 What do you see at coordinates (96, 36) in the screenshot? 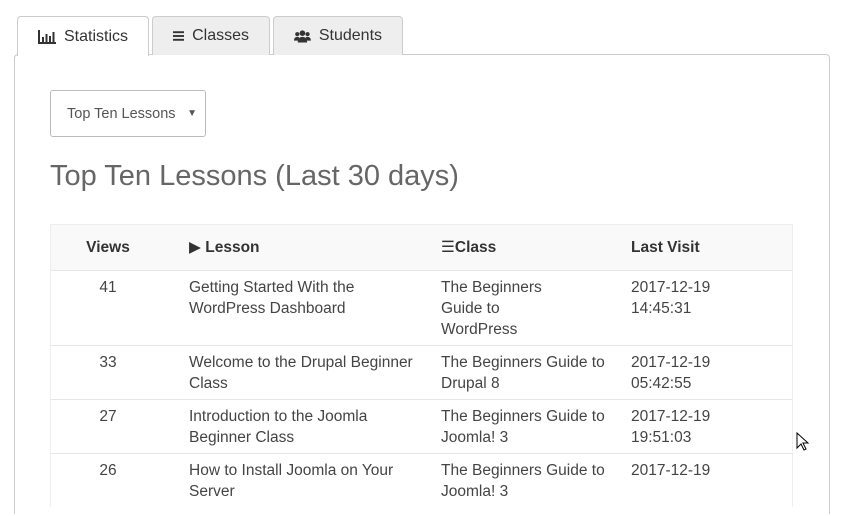
I see `tab-label: Statistics` at bounding box center [96, 36].